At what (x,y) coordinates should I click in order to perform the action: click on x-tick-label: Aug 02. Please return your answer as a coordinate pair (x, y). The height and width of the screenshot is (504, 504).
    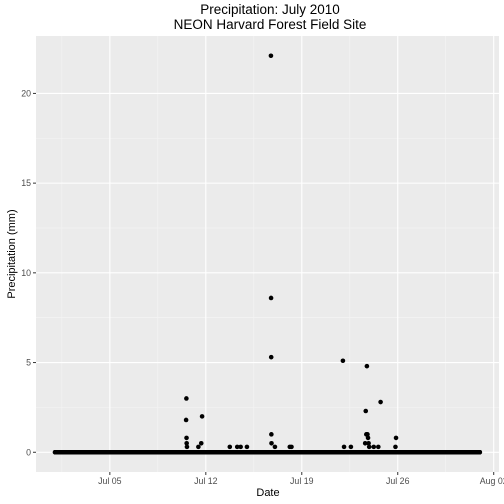
    Looking at the image, I should click on (492, 481).